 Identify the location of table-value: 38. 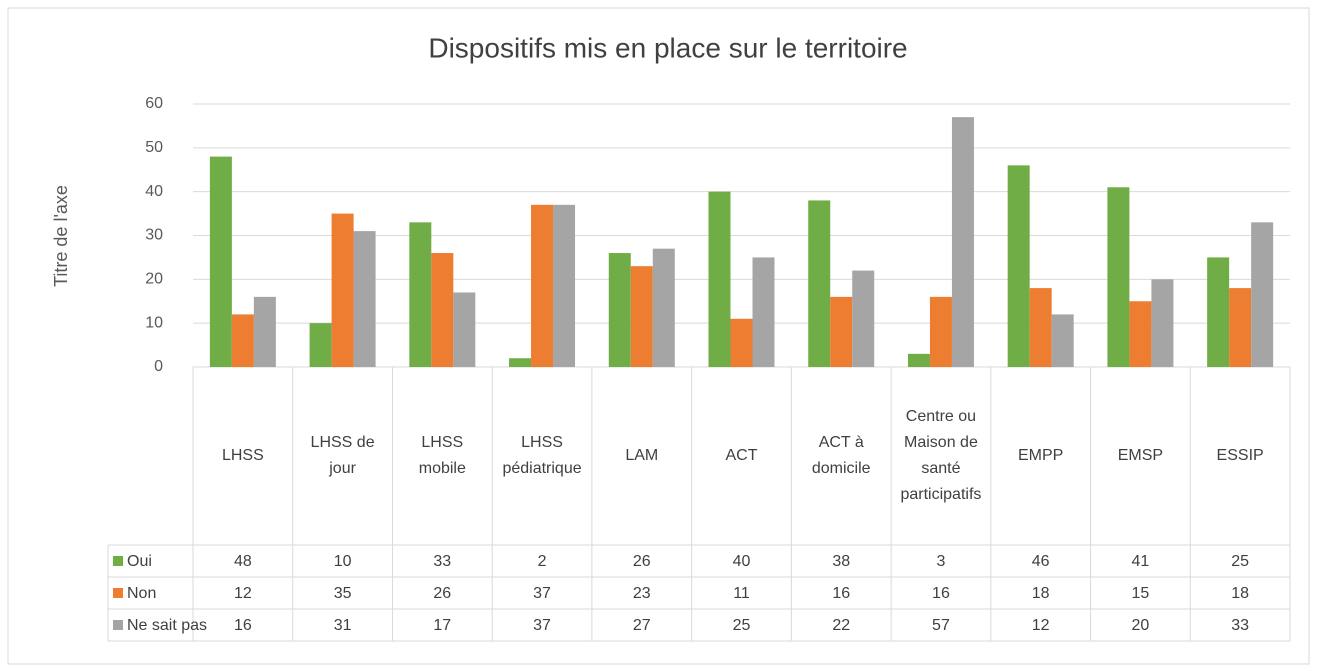
(841, 561).